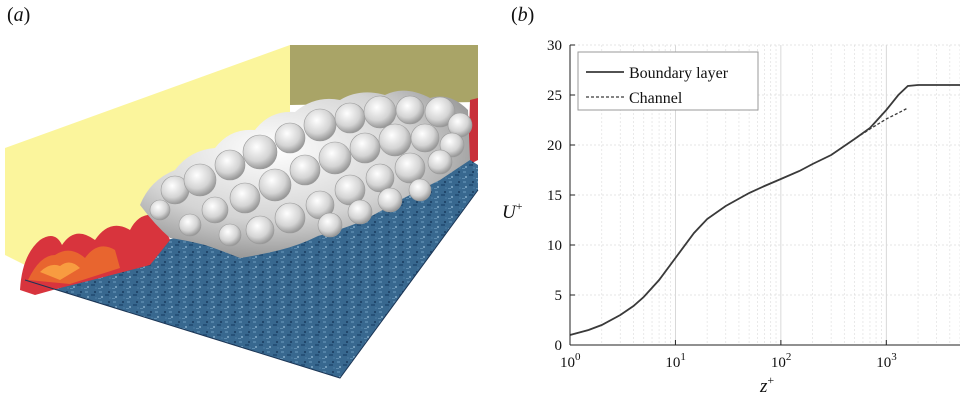 The height and width of the screenshot is (408, 963). What do you see at coordinates (679, 73) in the screenshot?
I see `legend-entry-boundary-layer: Boundary layer` at bounding box center [679, 73].